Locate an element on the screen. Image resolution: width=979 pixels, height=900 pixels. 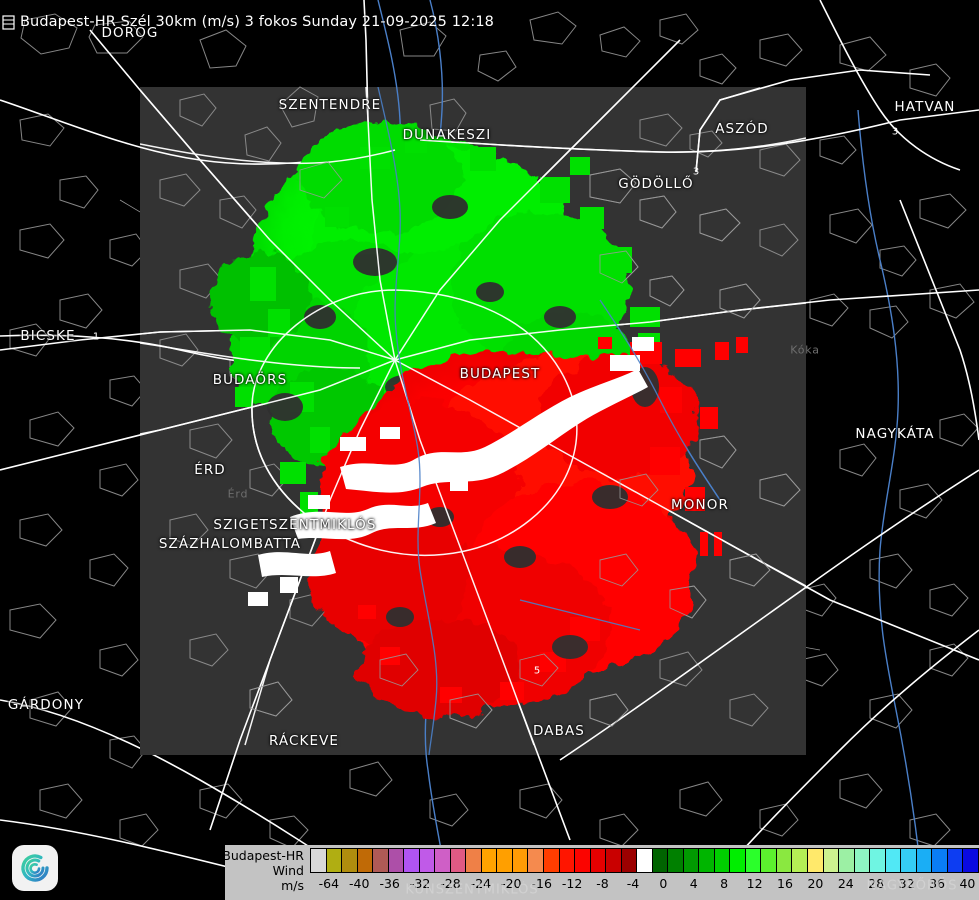
legend-tick-label: -8 is located at coordinates (602, 883).